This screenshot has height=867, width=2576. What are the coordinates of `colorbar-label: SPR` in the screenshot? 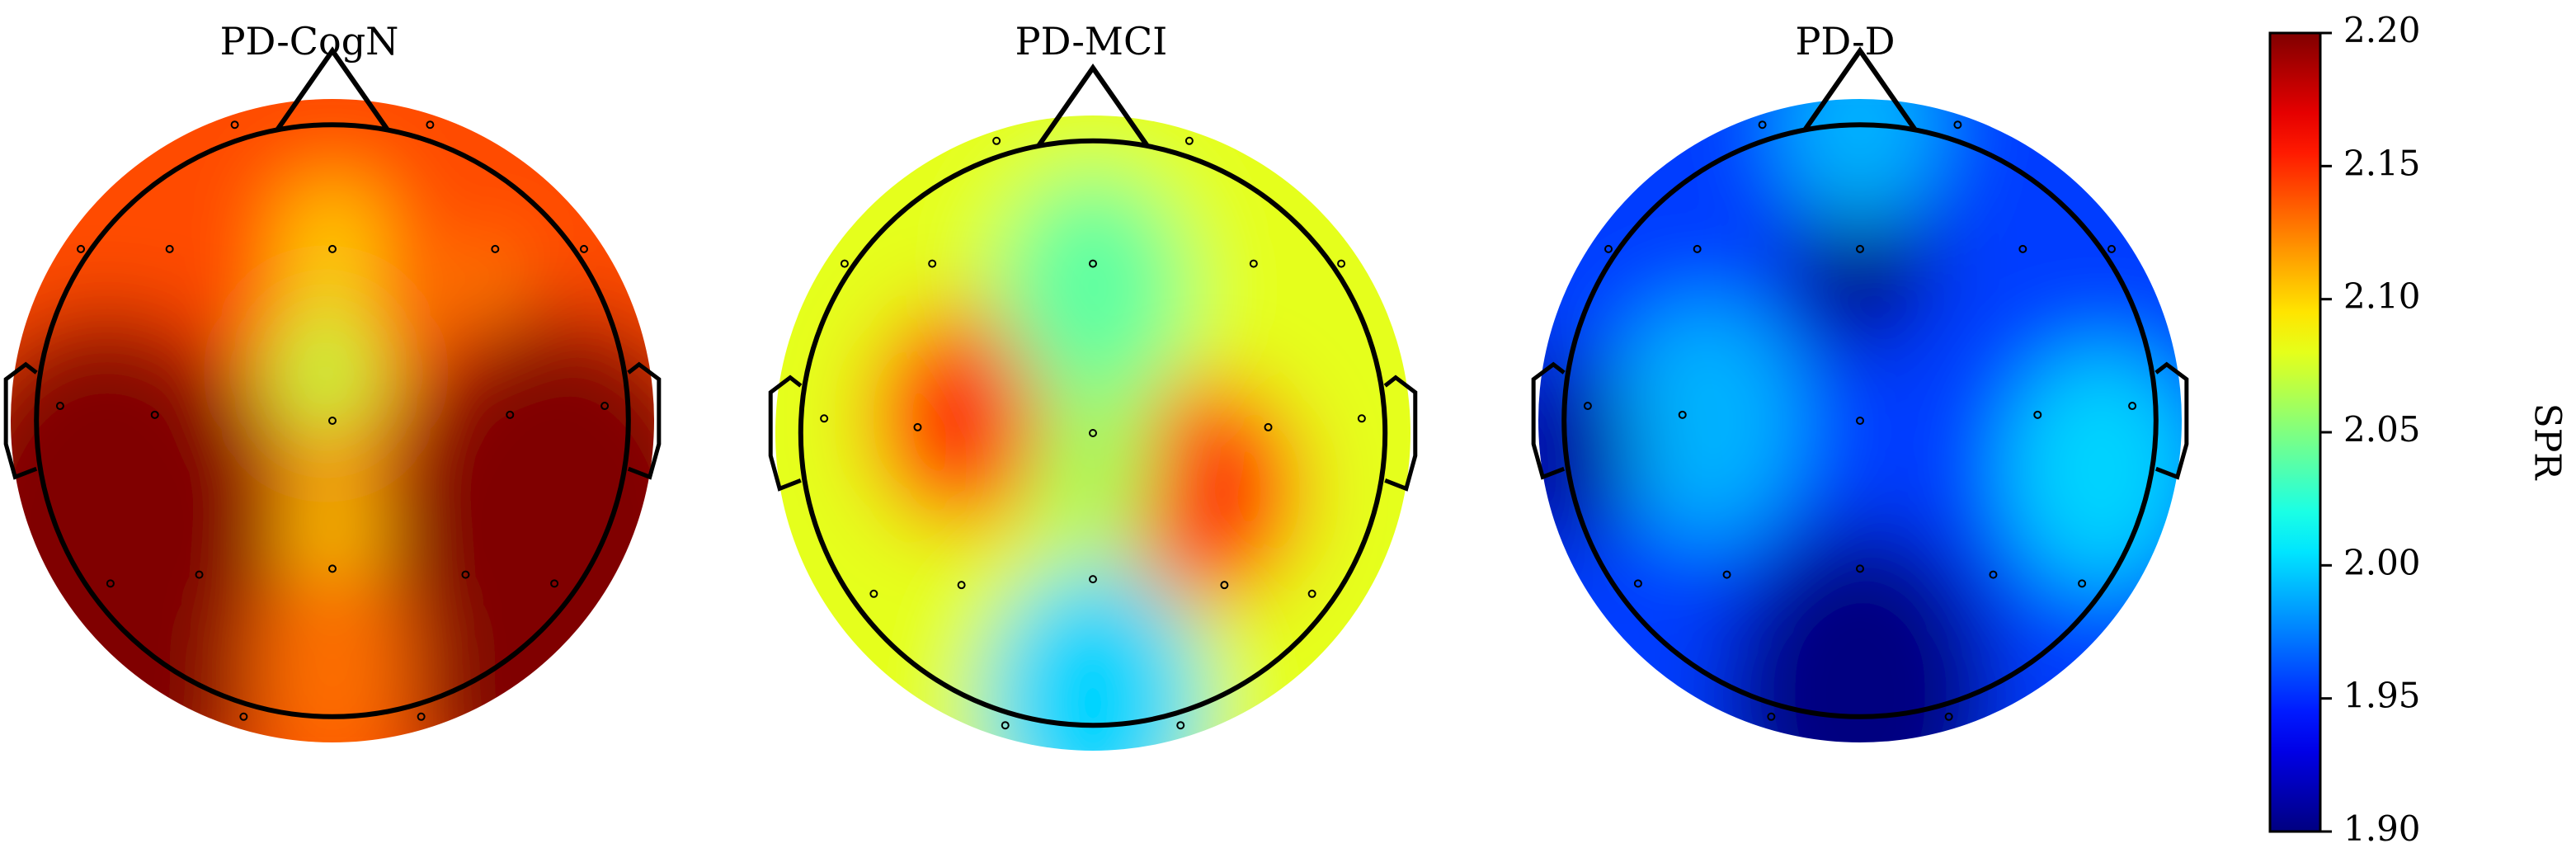 It's located at (2548, 442).